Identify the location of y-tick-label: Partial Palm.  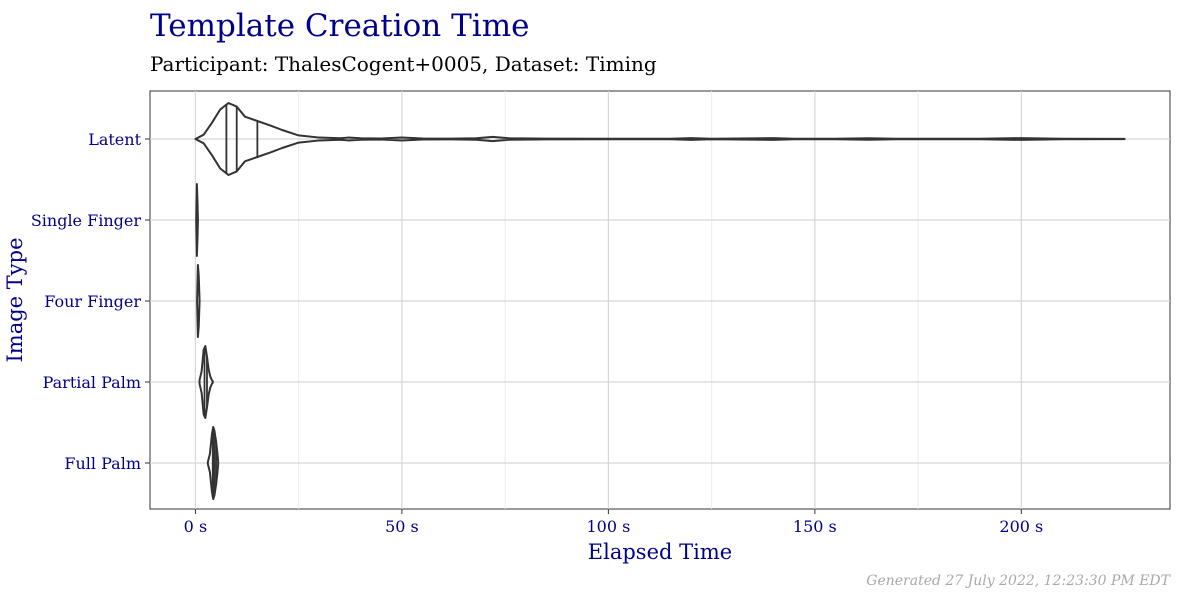
(92, 382).